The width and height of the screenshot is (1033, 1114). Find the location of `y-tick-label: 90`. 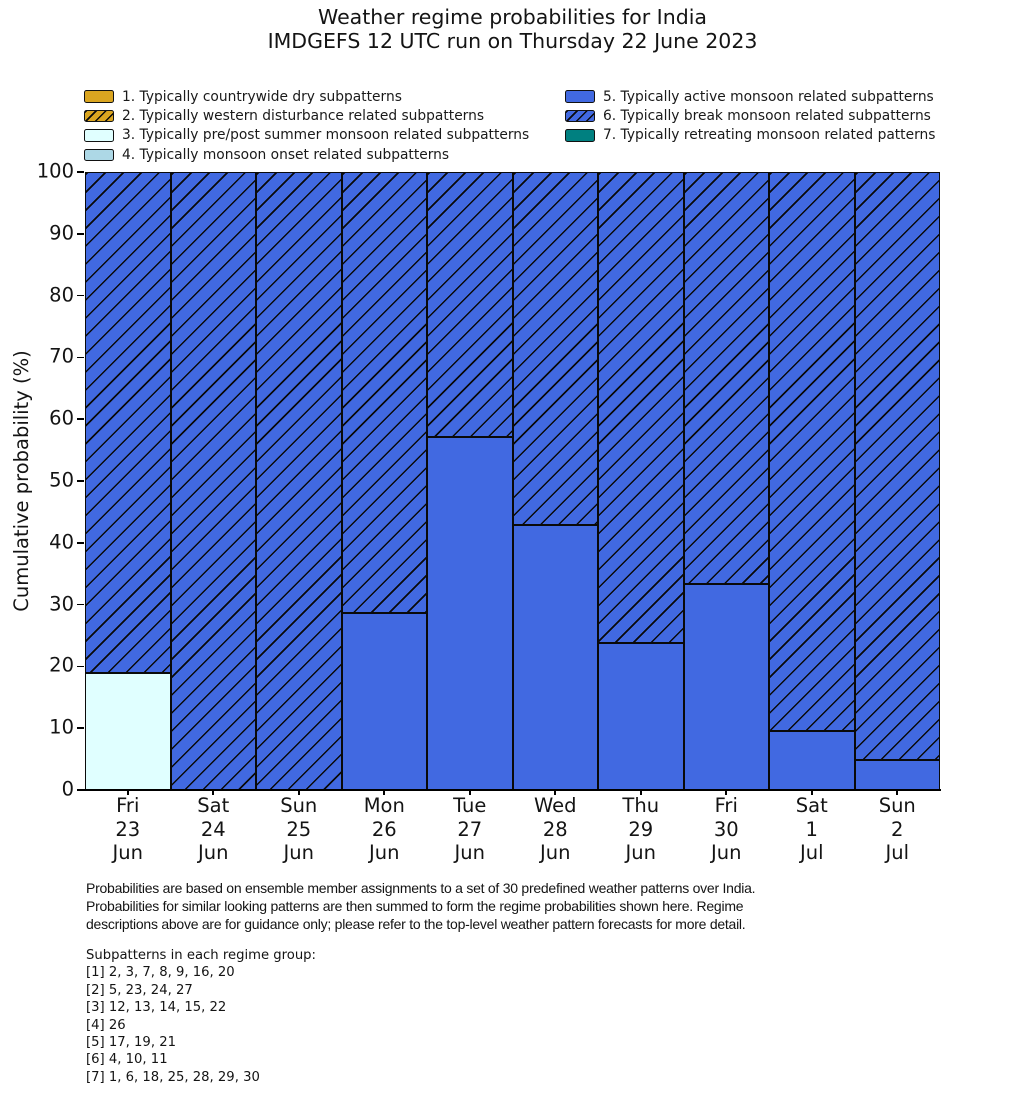

y-tick-label: 90 is located at coordinates (61, 233).